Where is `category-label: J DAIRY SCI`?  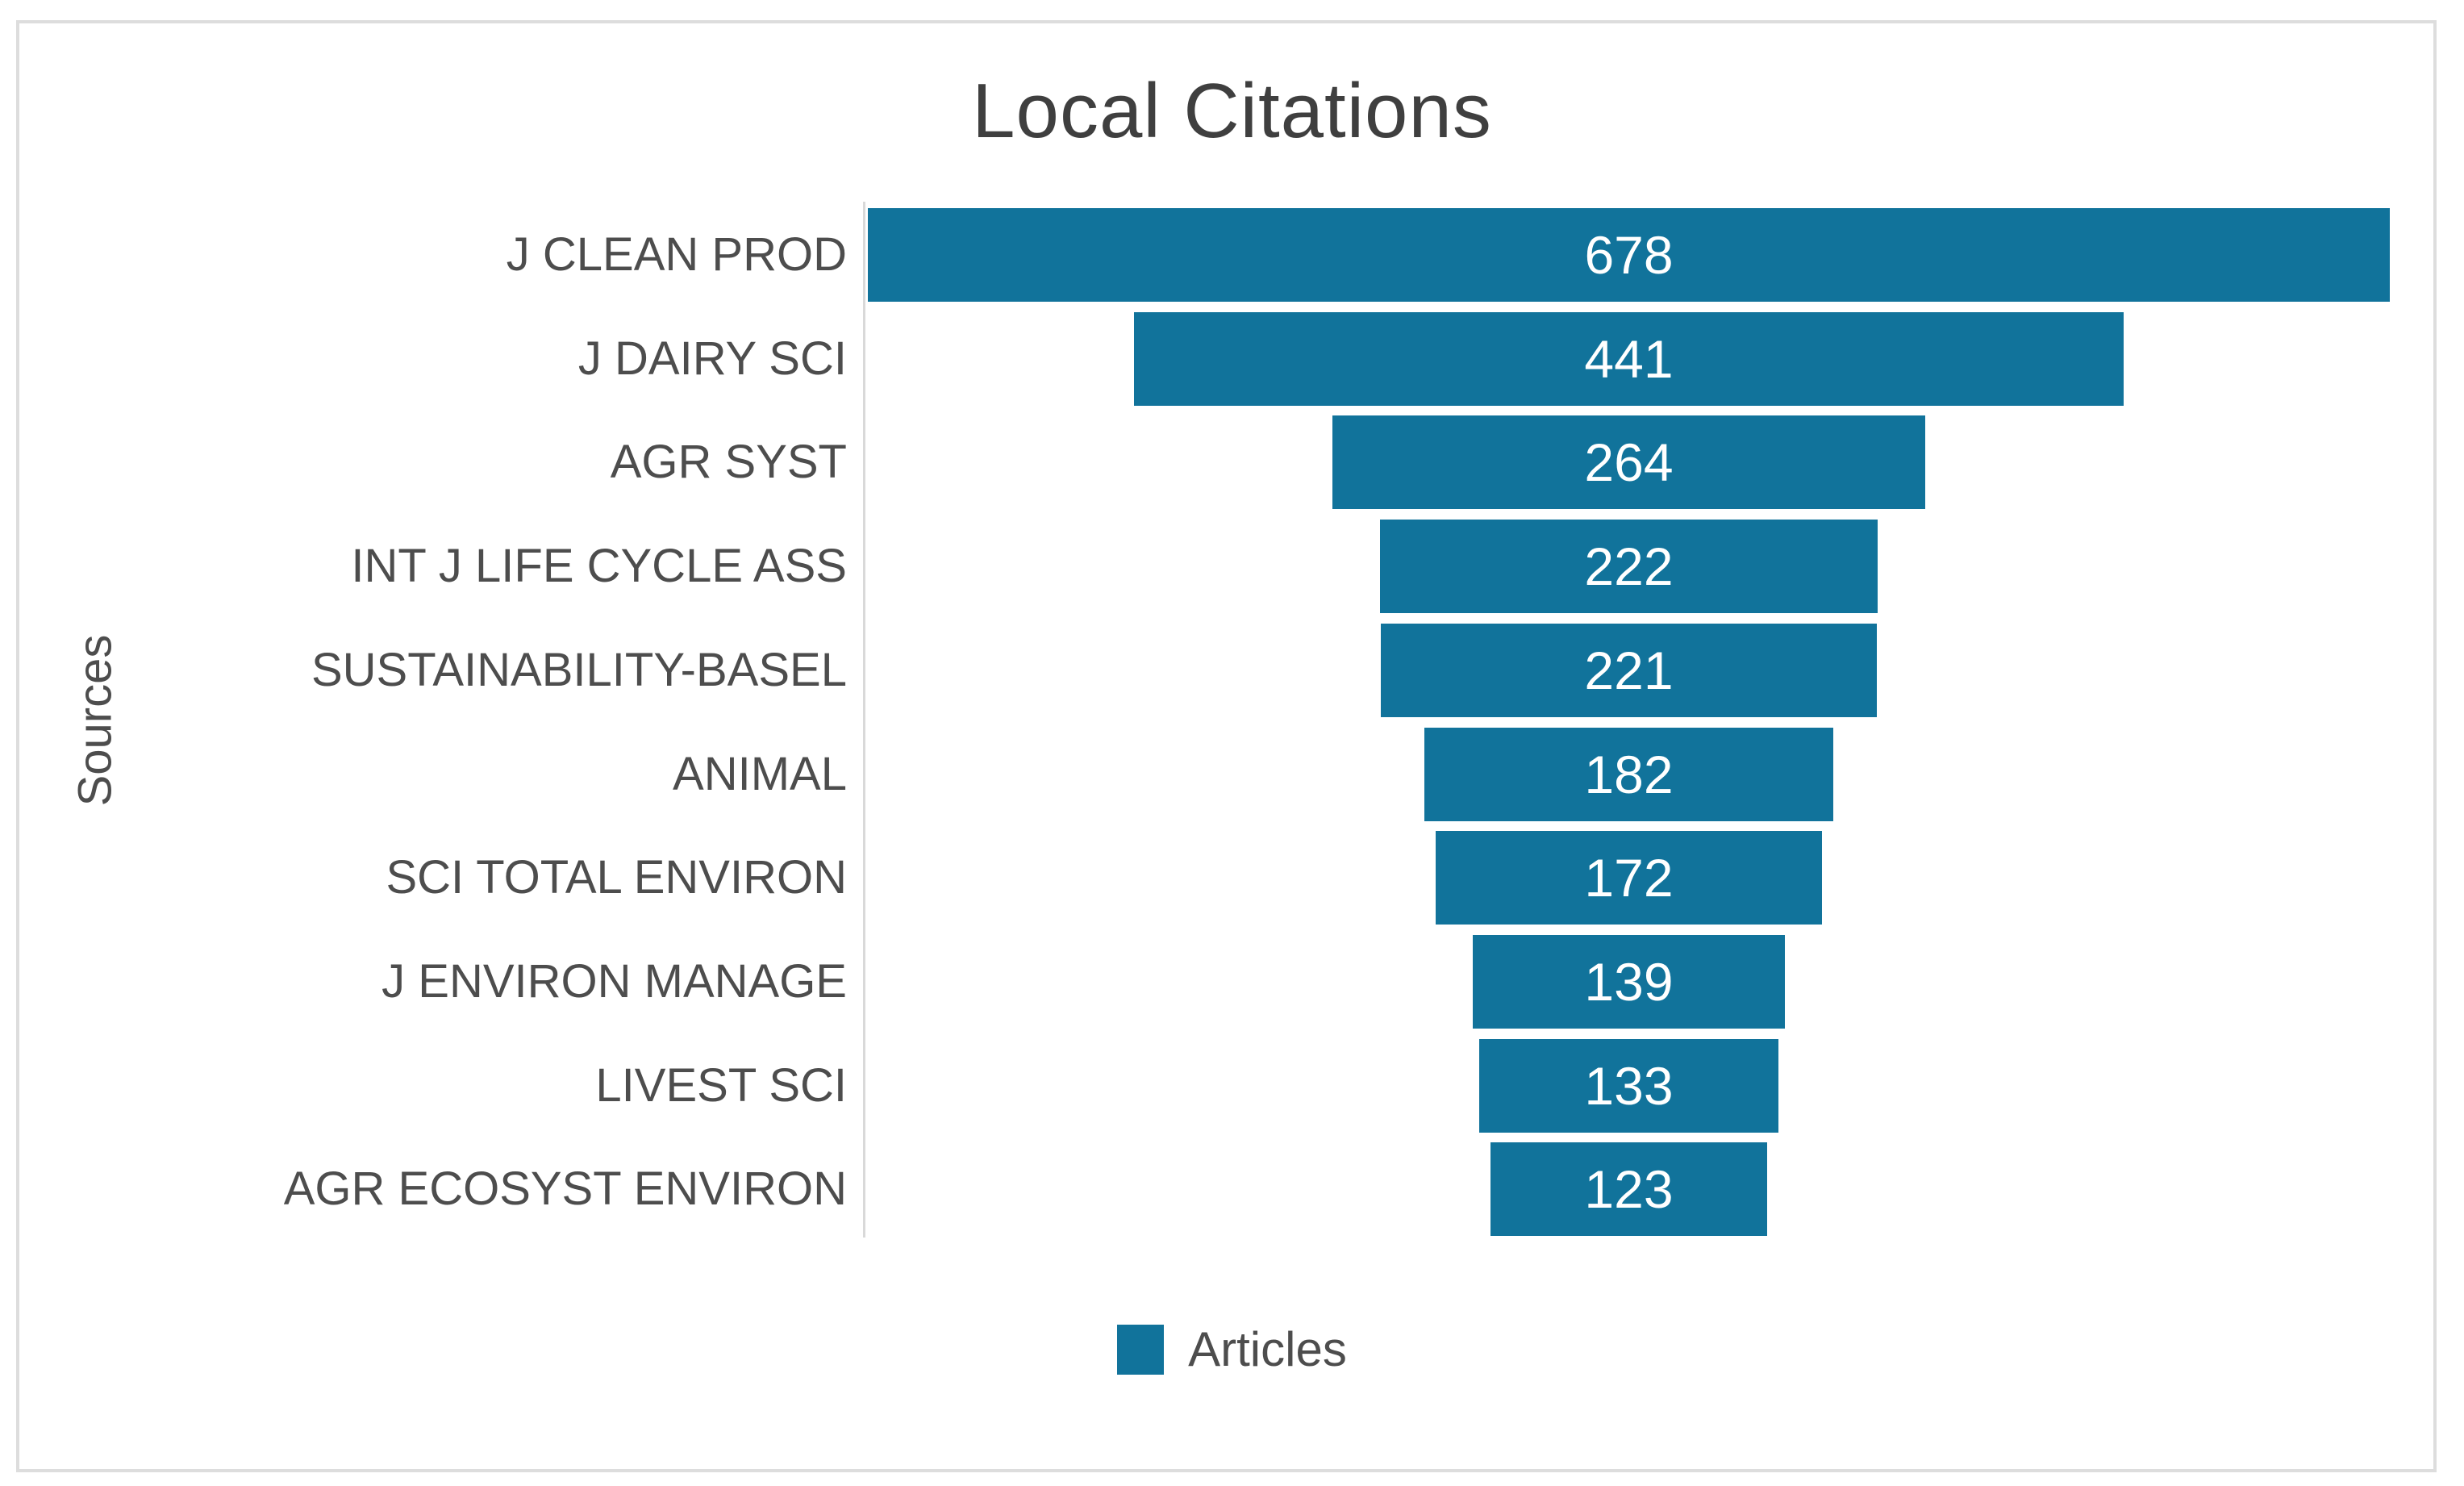
category-label: J DAIRY SCI is located at coordinates (712, 358).